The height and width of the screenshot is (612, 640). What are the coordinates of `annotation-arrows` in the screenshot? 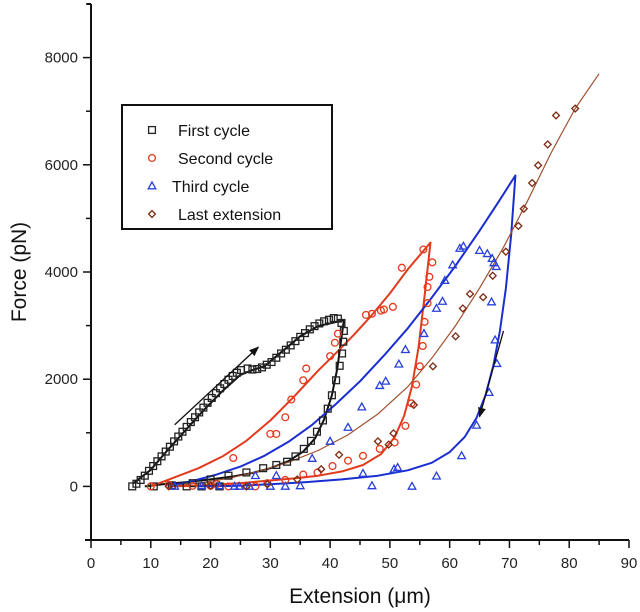 It's located at (339, 378).